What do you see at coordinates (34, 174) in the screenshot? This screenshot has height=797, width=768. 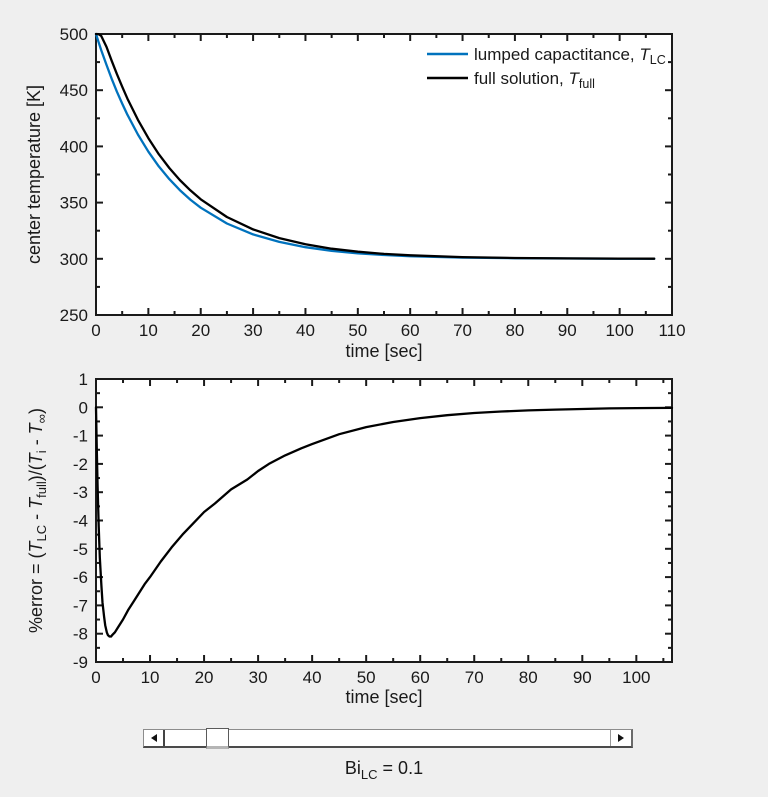 I see `y-axis-label: center temperature [K]` at bounding box center [34, 174].